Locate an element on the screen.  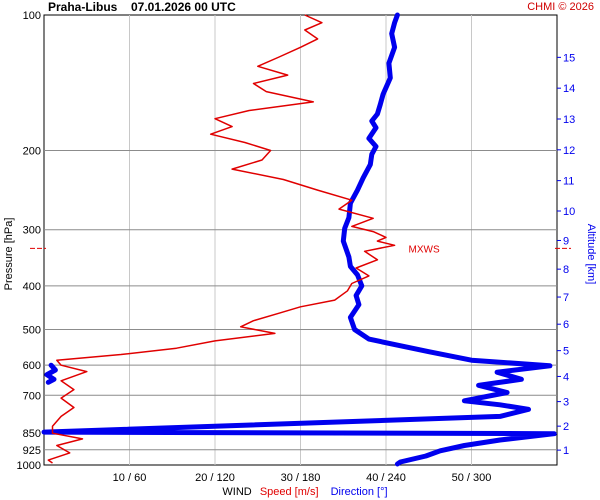
wind-x-ticks: 10 / 60 20 / 120 30 / 180 40 / 240 50 / 300 is located at coordinates (302, 478).